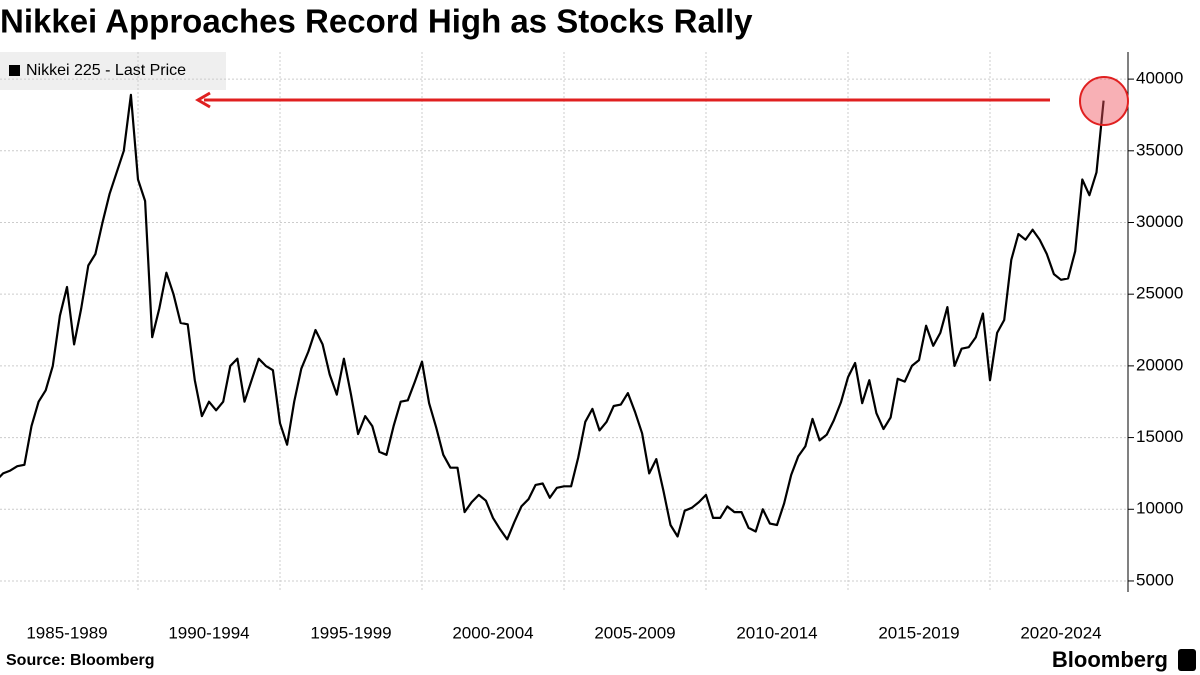 This screenshot has height=675, width=1200. What do you see at coordinates (106, 70) in the screenshot?
I see `legend-label: Nikkei 225 - Last Price` at bounding box center [106, 70].